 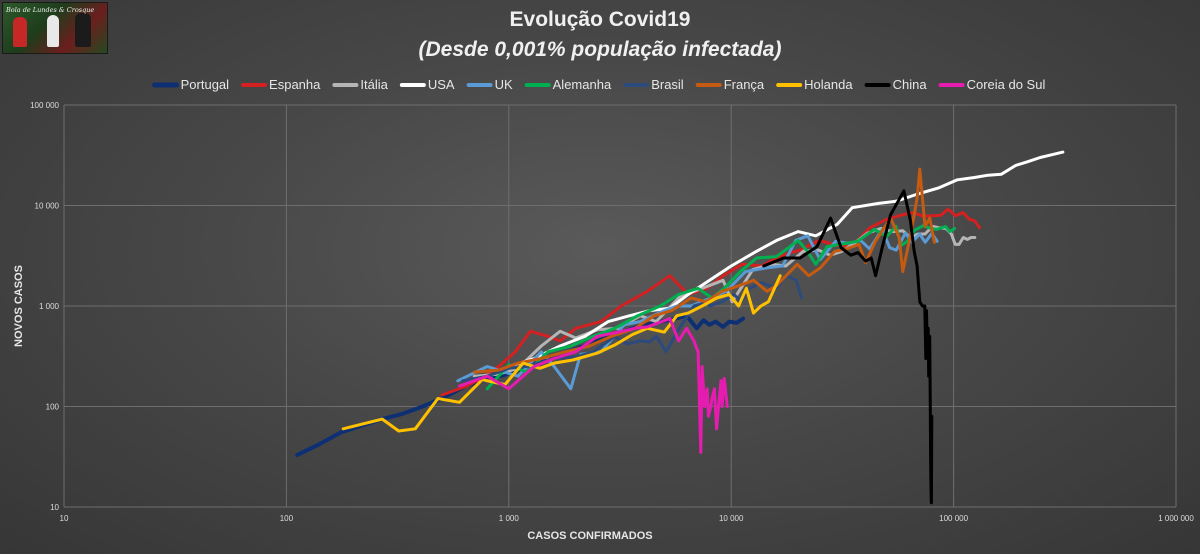 What do you see at coordinates (49, 306) in the screenshot?
I see `y-tick-label: 1 000` at bounding box center [49, 306].